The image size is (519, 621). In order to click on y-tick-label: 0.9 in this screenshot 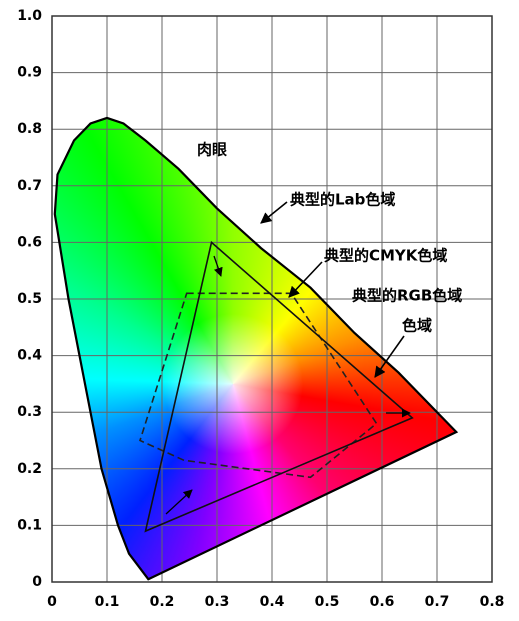, I will do `click(29, 73)`.